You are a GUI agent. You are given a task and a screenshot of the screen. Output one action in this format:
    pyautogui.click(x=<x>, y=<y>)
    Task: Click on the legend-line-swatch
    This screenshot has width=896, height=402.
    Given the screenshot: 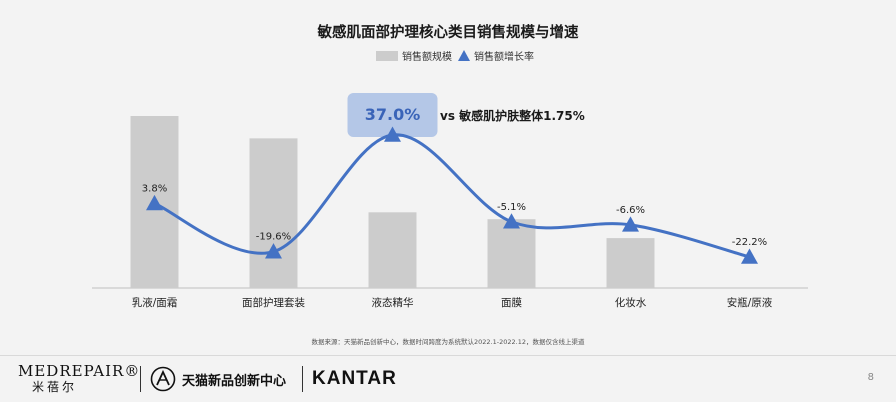 What is the action you would take?
    pyautogui.click(x=464, y=55)
    